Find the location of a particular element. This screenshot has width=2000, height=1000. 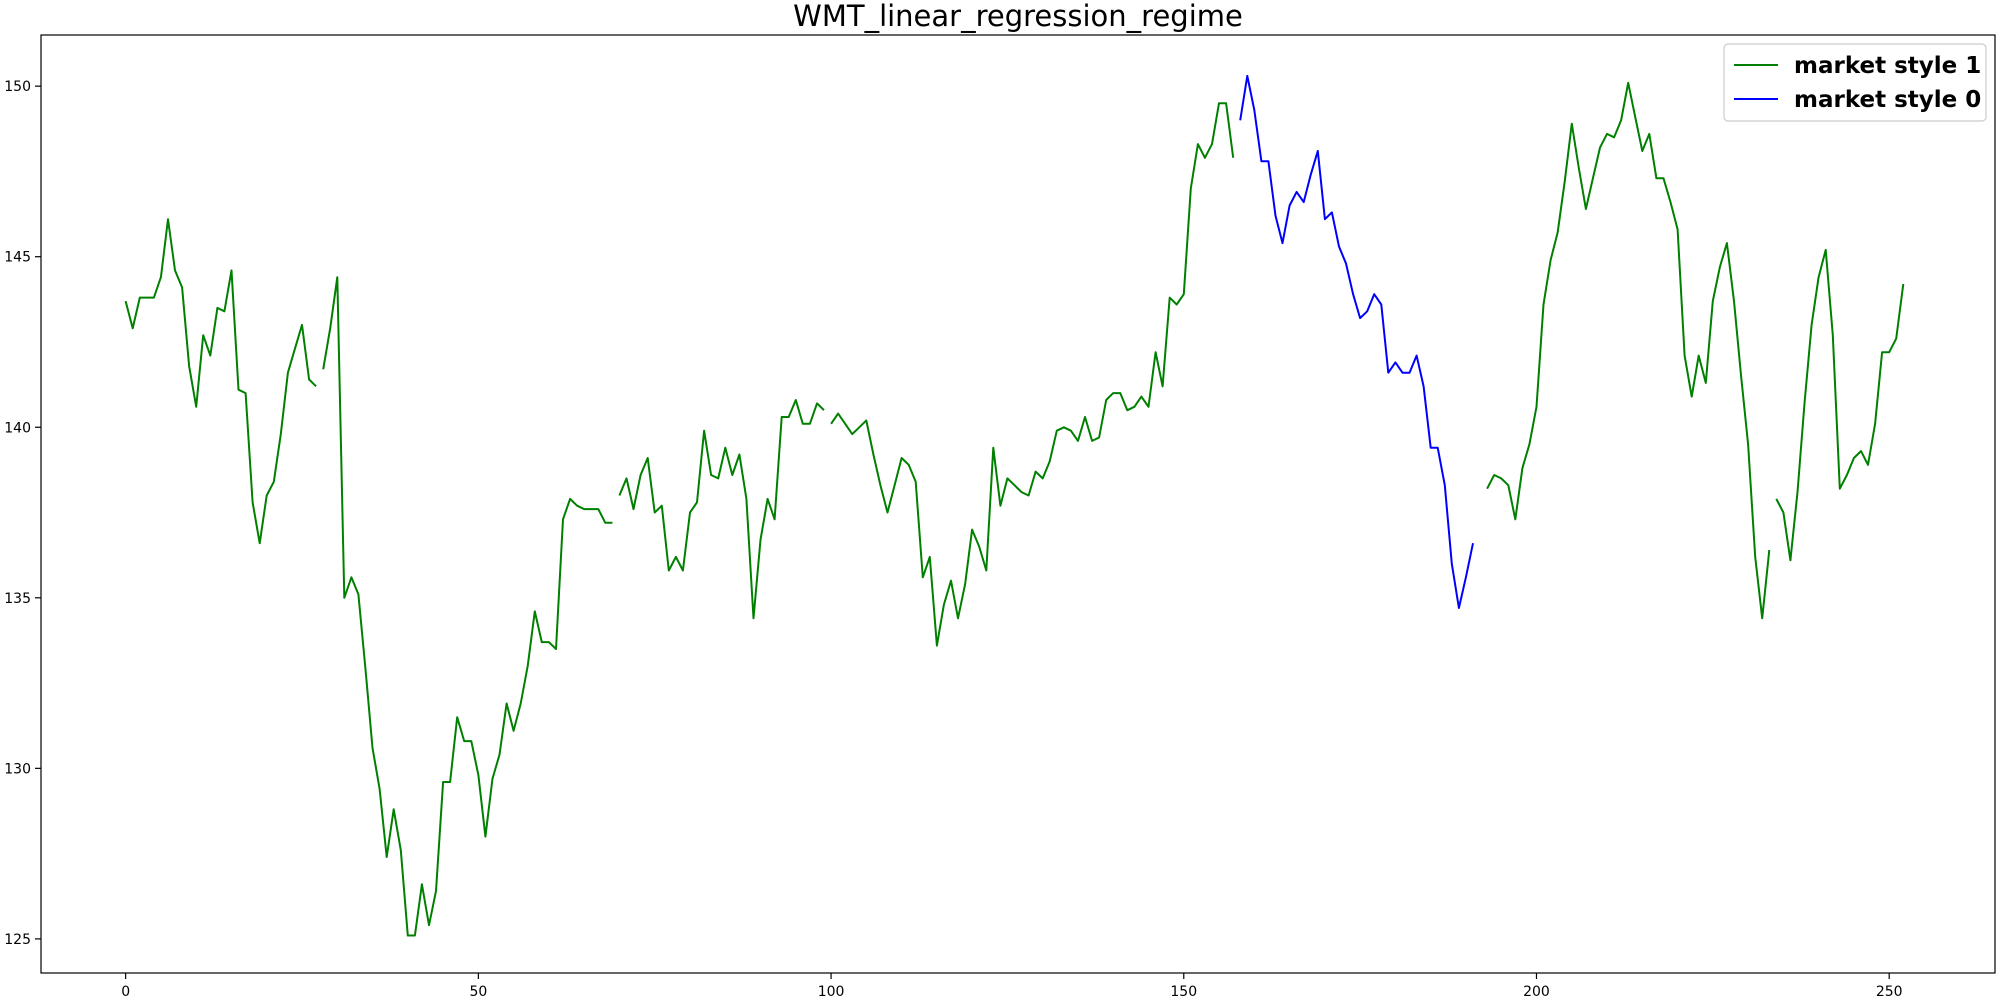

x-tick-label: 250 is located at coordinates (1889, 992).